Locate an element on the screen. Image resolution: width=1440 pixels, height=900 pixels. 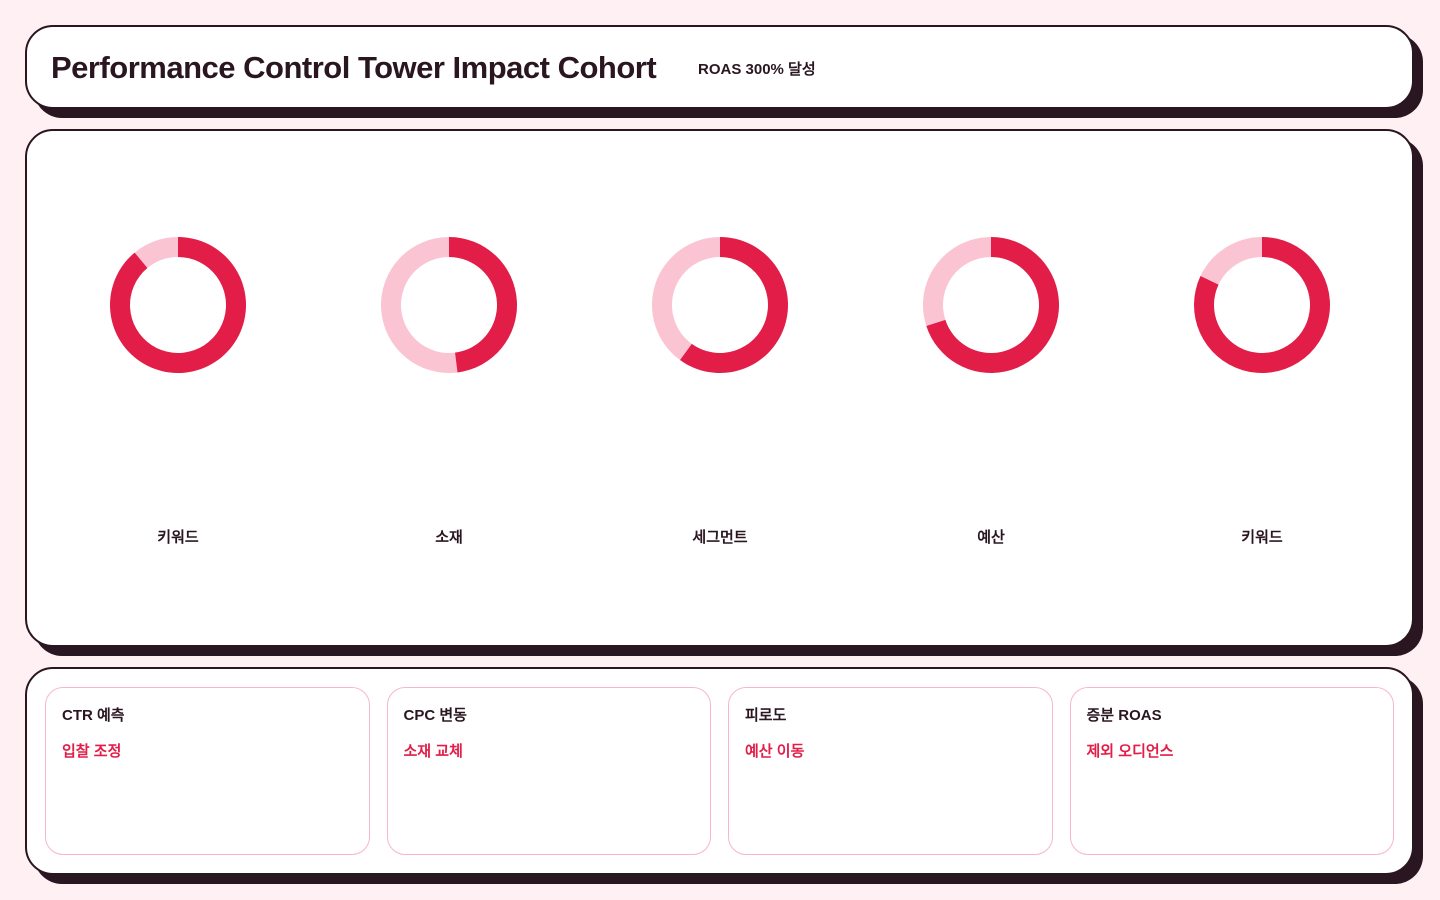
donut-1: 소재 is located at coordinates (449, 391).